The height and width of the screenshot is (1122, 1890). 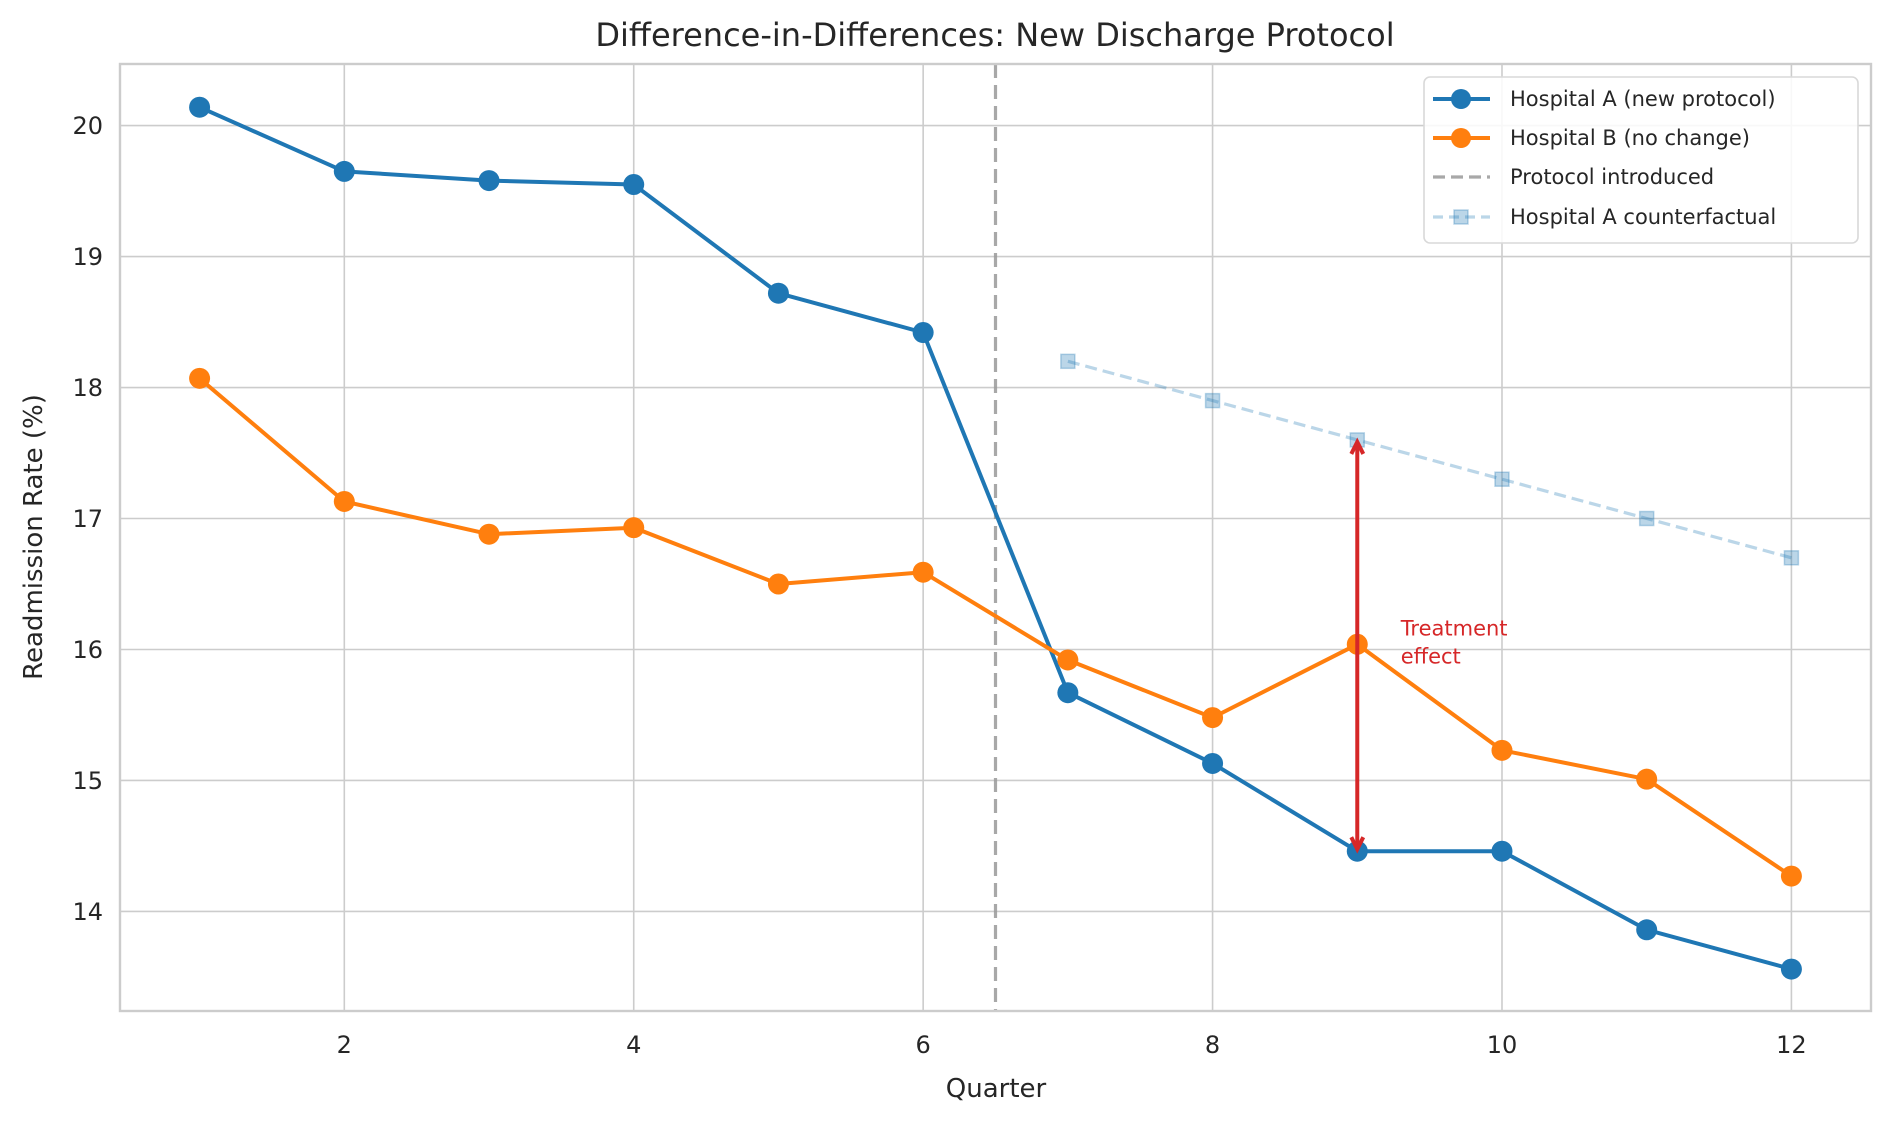 What do you see at coordinates (923, 1045) in the screenshot?
I see `x-tick-label: 6` at bounding box center [923, 1045].